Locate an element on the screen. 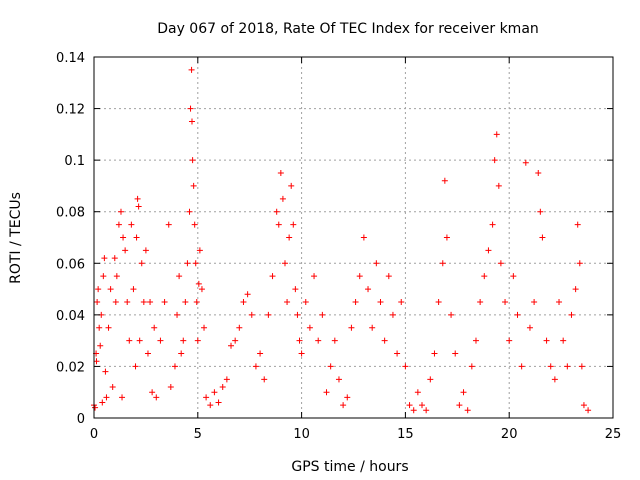 This screenshot has width=640, height=480. x-tick-label: 20 is located at coordinates (509, 434).